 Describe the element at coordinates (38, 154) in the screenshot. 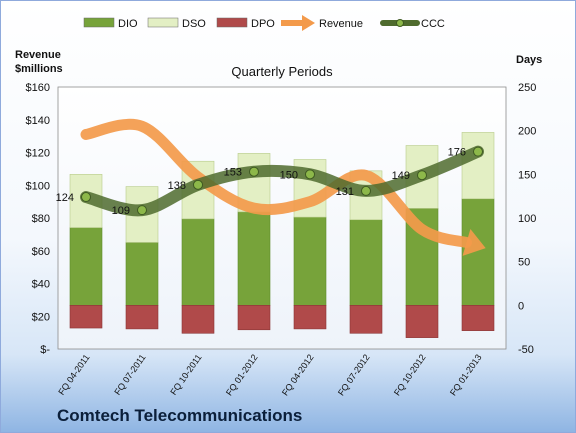

I see `left-tick-label: $120` at that location.